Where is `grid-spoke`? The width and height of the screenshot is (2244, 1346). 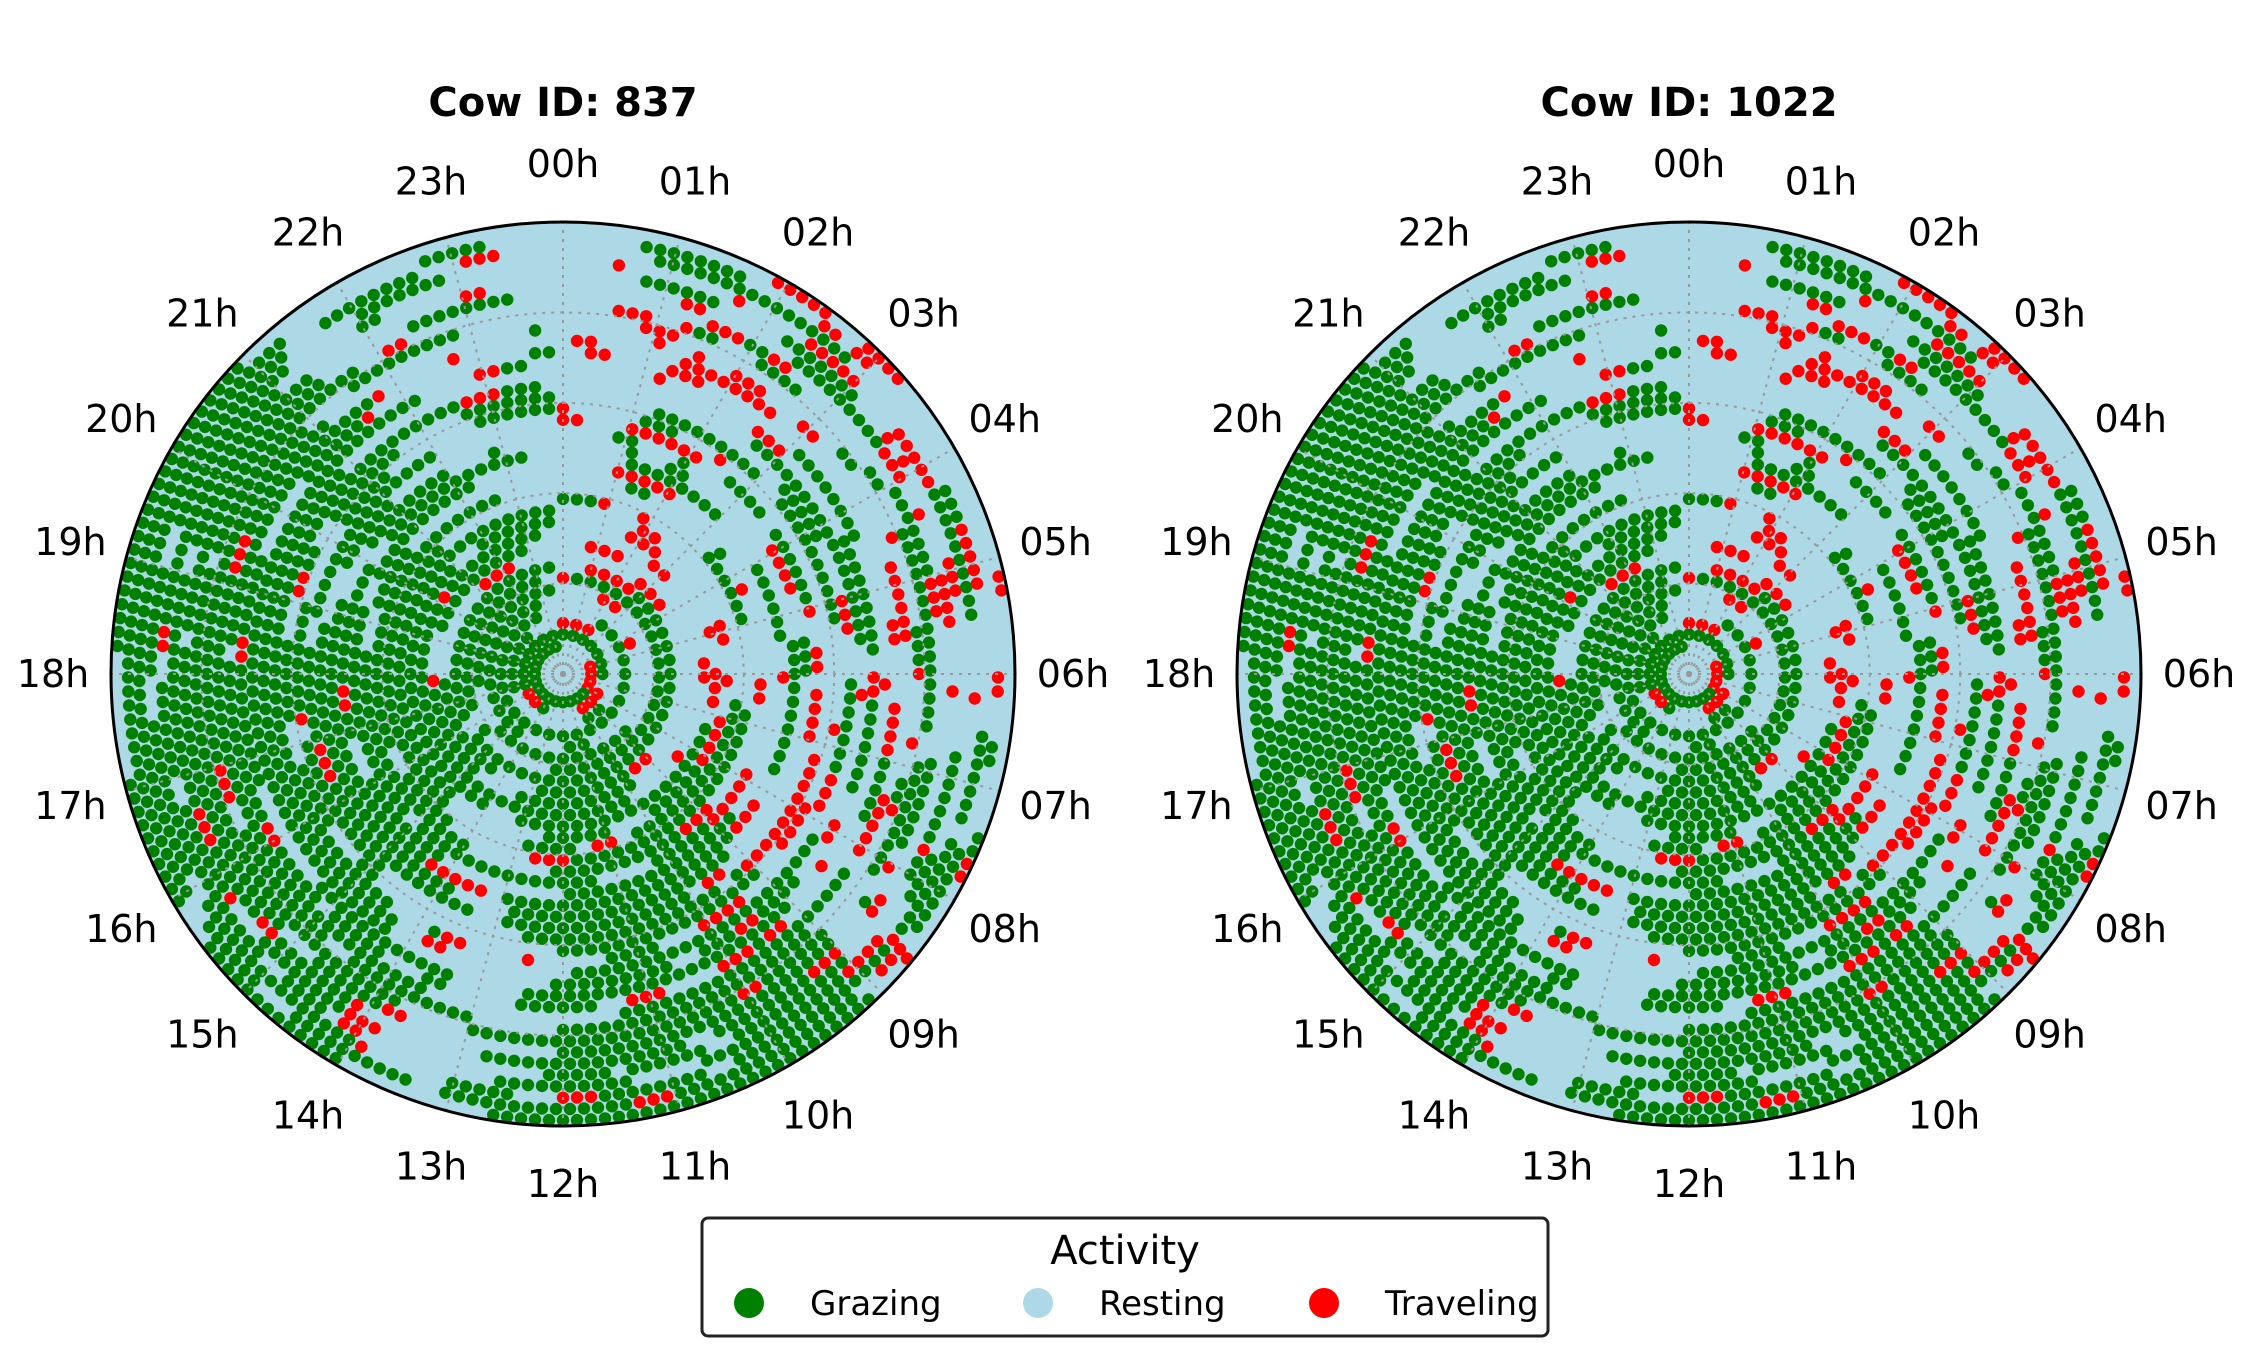 grid-spoke is located at coordinates (621, 892).